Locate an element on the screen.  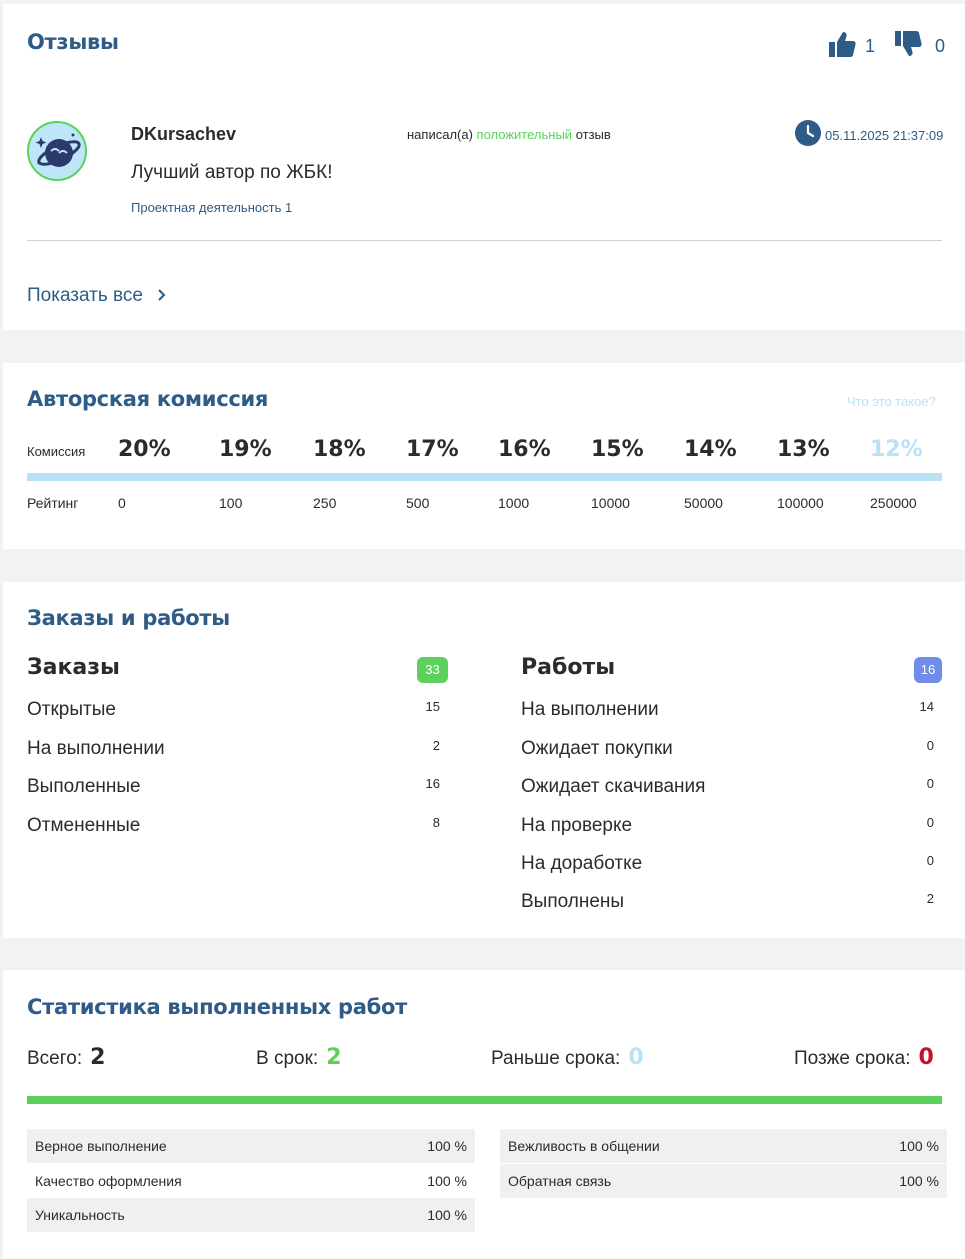
stat-late-value: 0 is located at coordinates (926, 1057).